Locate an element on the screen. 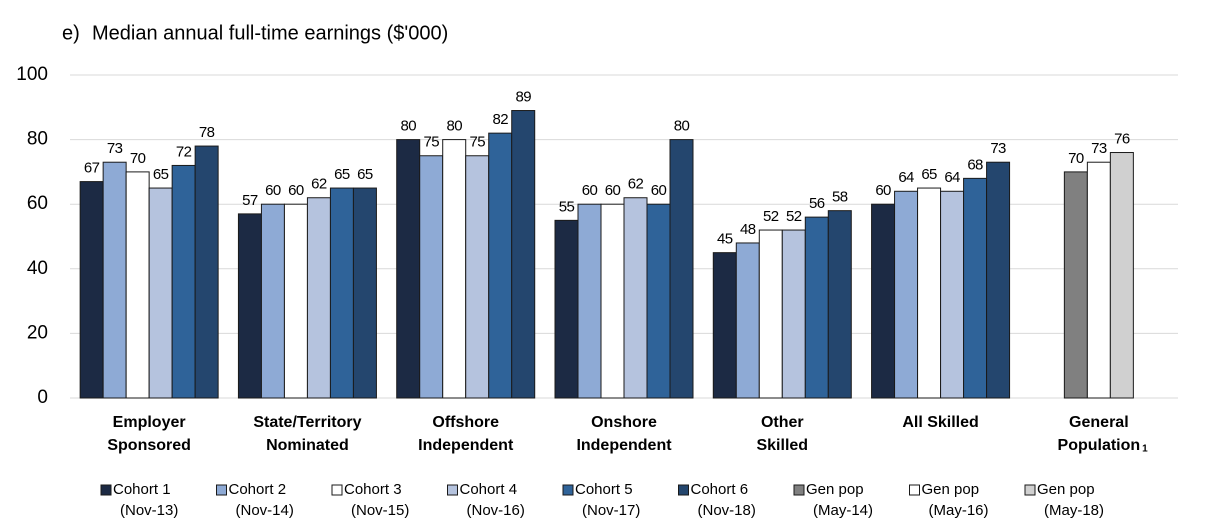 This screenshot has width=1208, height=525. legend-label: (Nov-15) is located at coordinates (380, 510).